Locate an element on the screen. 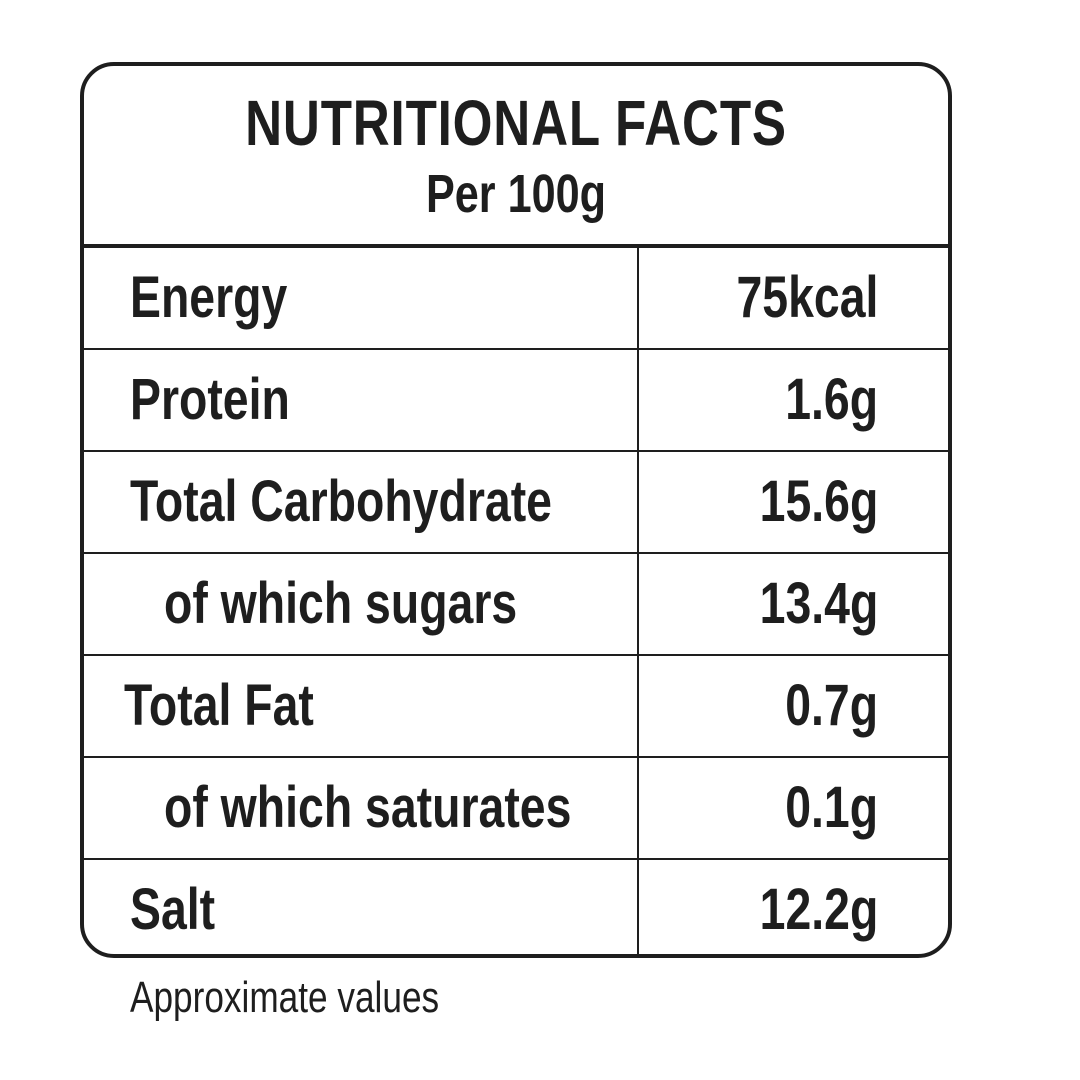 This screenshot has height=1080, width=1080. nutrient-value: 0.1g is located at coordinates (831, 807).